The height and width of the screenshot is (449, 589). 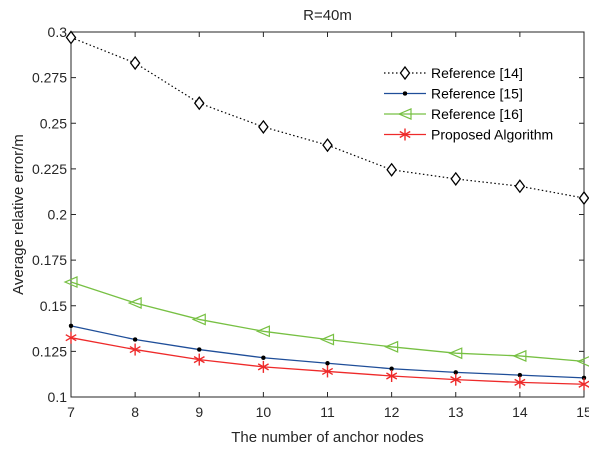 I want to click on x-tick-label: 10, so click(x=264, y=412).